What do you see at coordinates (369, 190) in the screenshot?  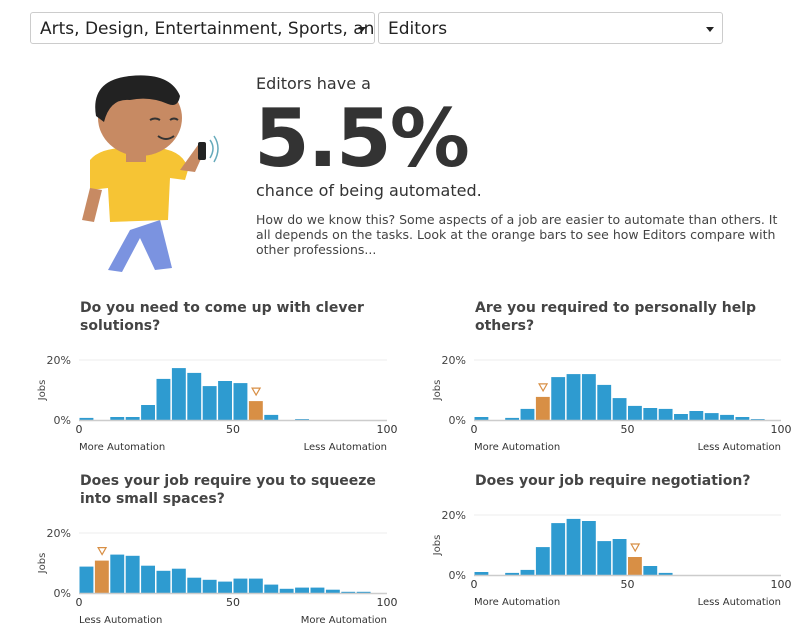 I see `headline-outro: chance of being automated.` at bounding box center [369, 190].